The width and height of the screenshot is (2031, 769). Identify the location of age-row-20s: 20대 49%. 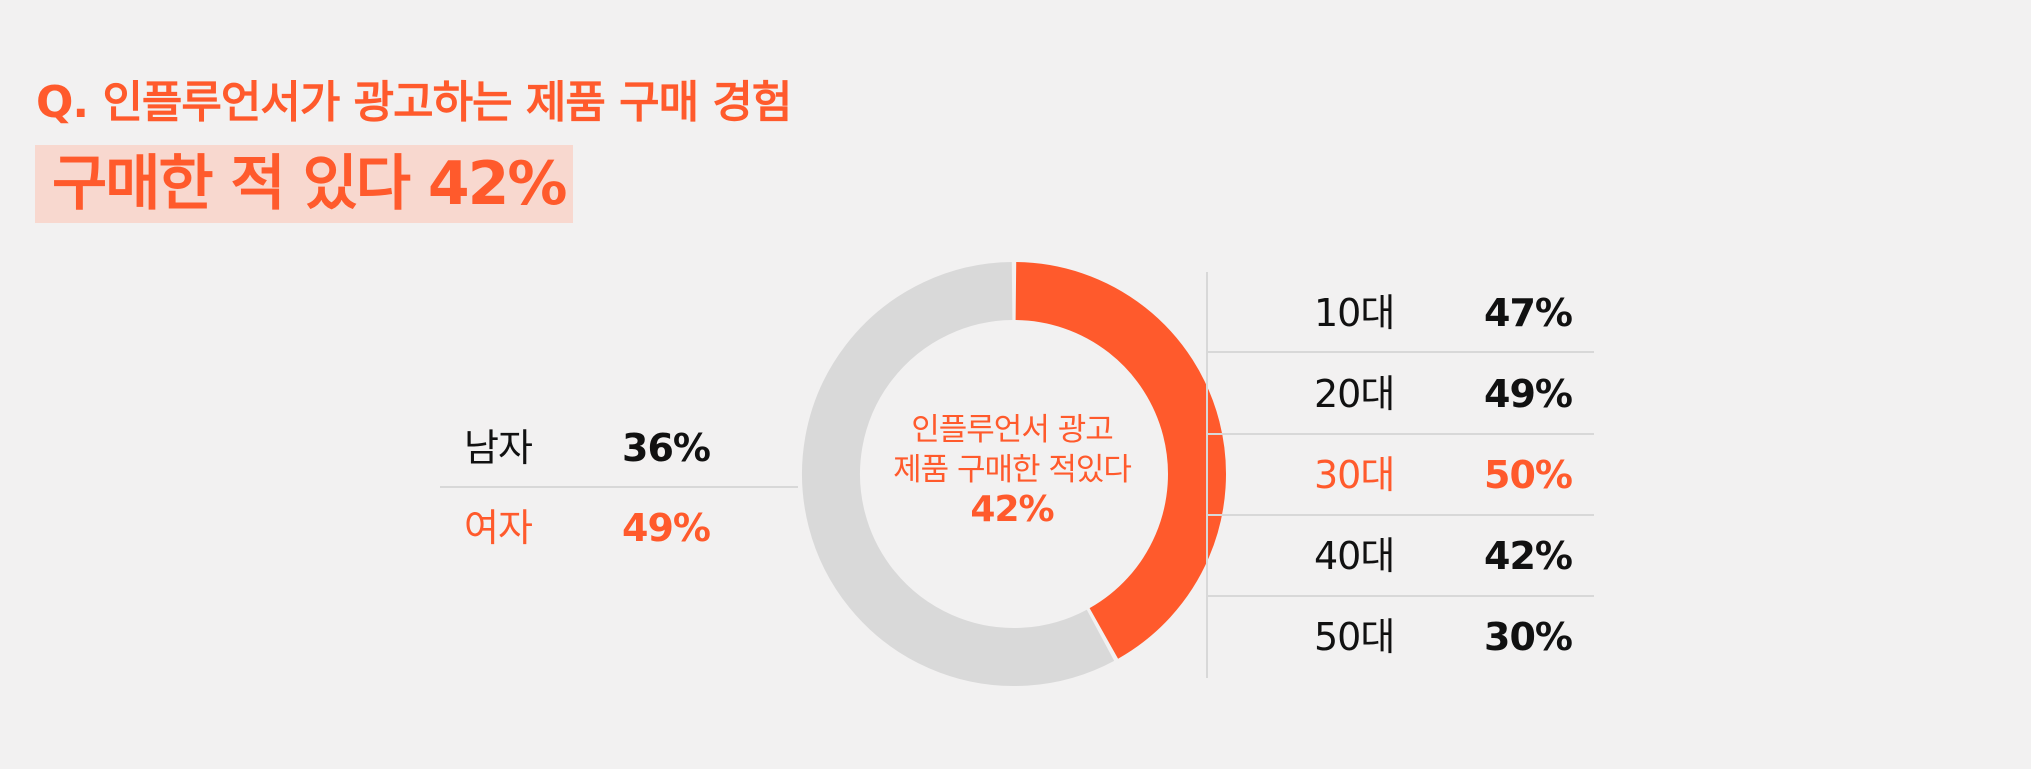
(1443, 394).